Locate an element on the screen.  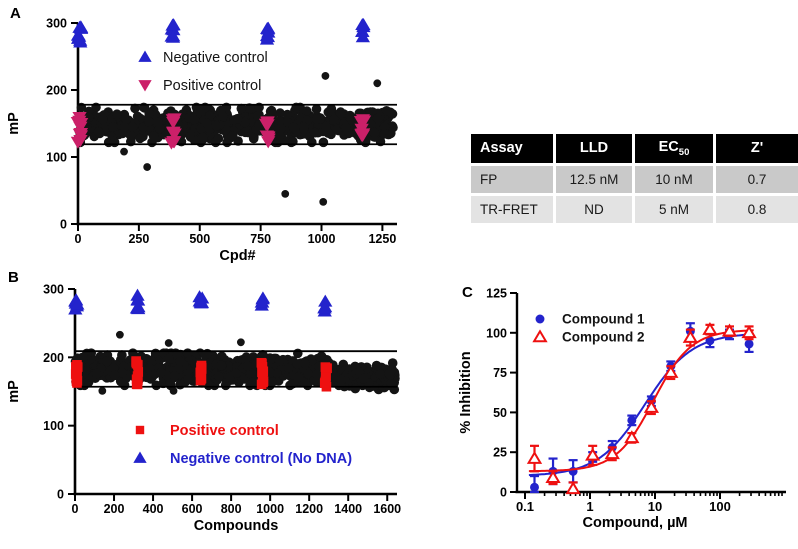
cell-lld-fp: 12.5 nM is located at coordinates (594, 179).